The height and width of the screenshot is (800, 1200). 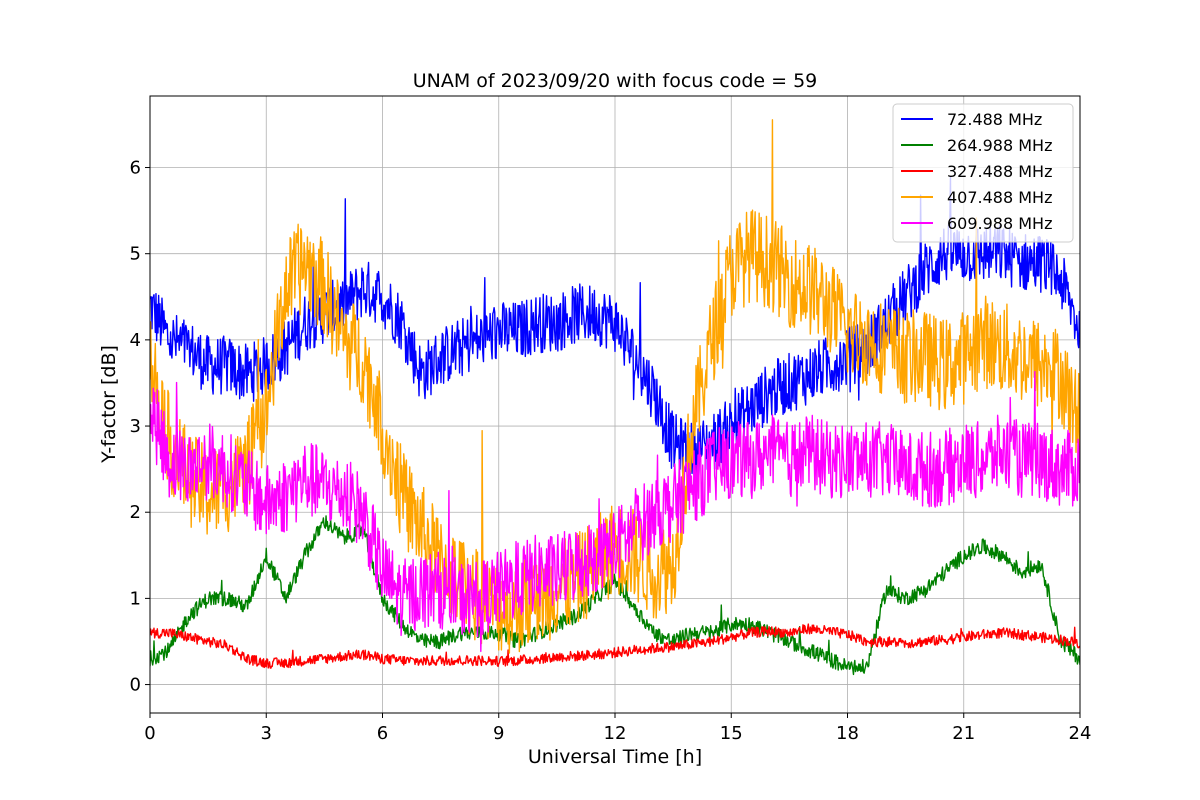 What do you see at coordinates (135, 598) in the screenshot?
I see `y-tick-label: 1` at bounding box center [135, 598].